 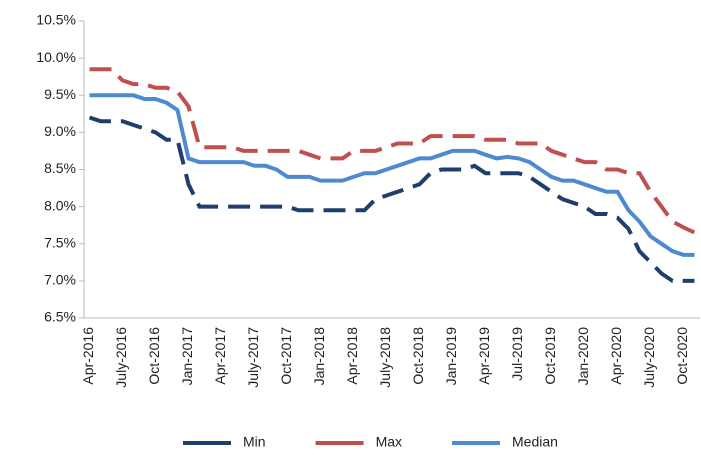 I want to click on x-tick-label: July-2020, so click(x=649, y=357).